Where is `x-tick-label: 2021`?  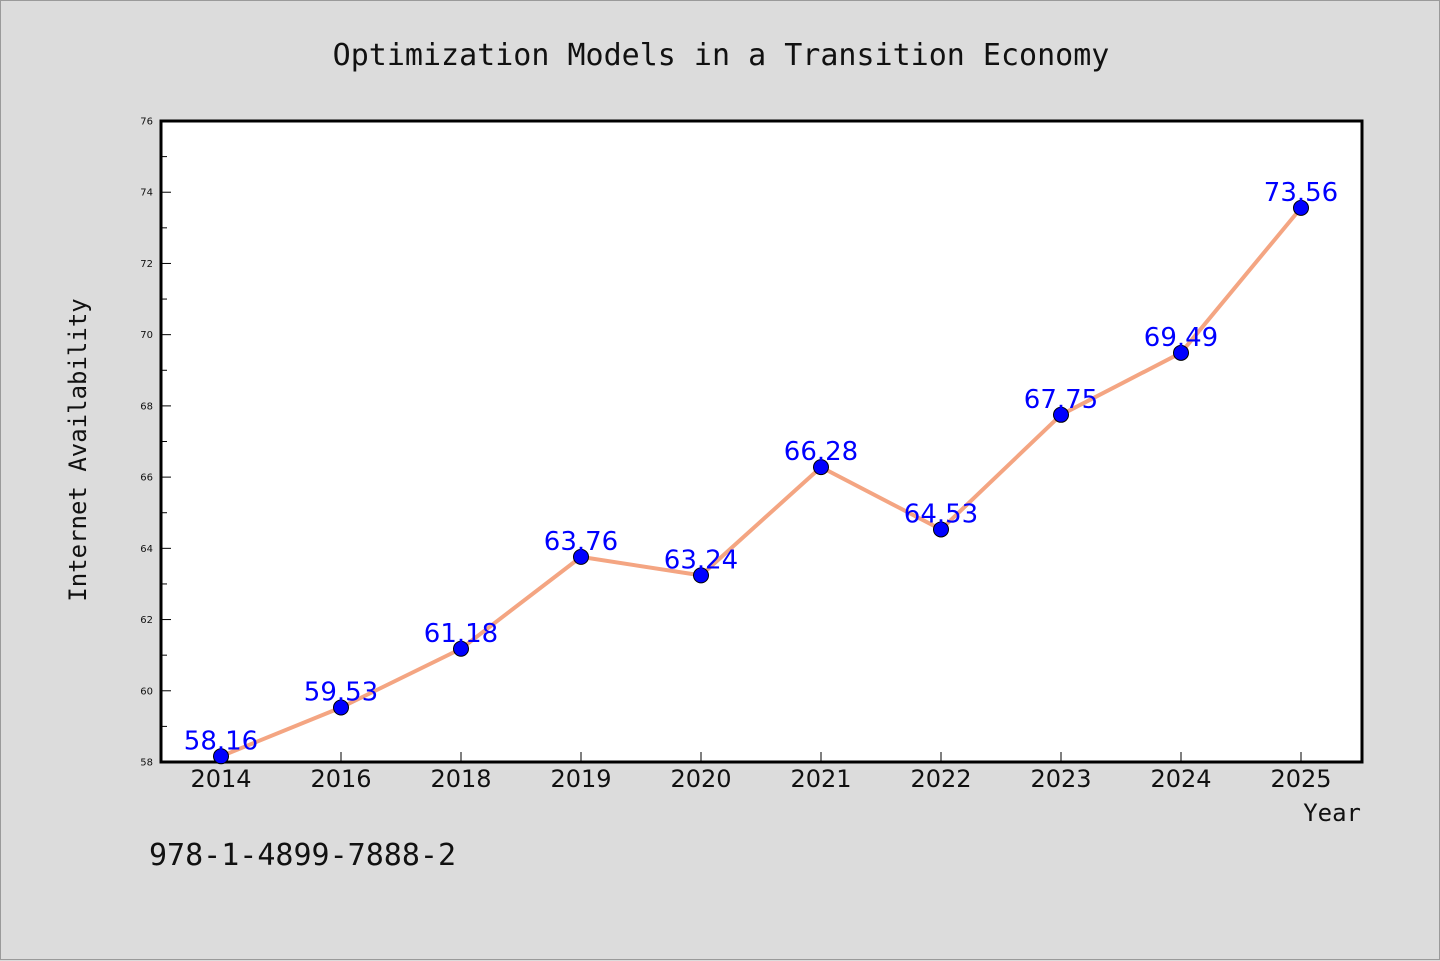
x-tick-label: 2021 is located at coordinates (820, 779).